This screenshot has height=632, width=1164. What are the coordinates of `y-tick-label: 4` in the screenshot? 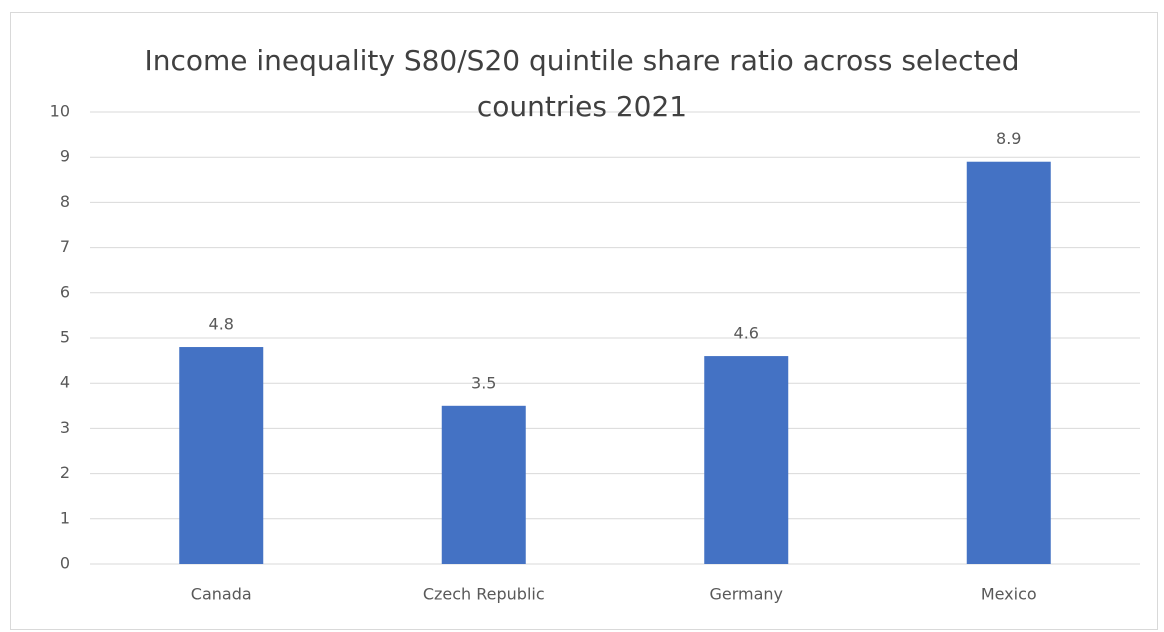 It's located at (65, 382).